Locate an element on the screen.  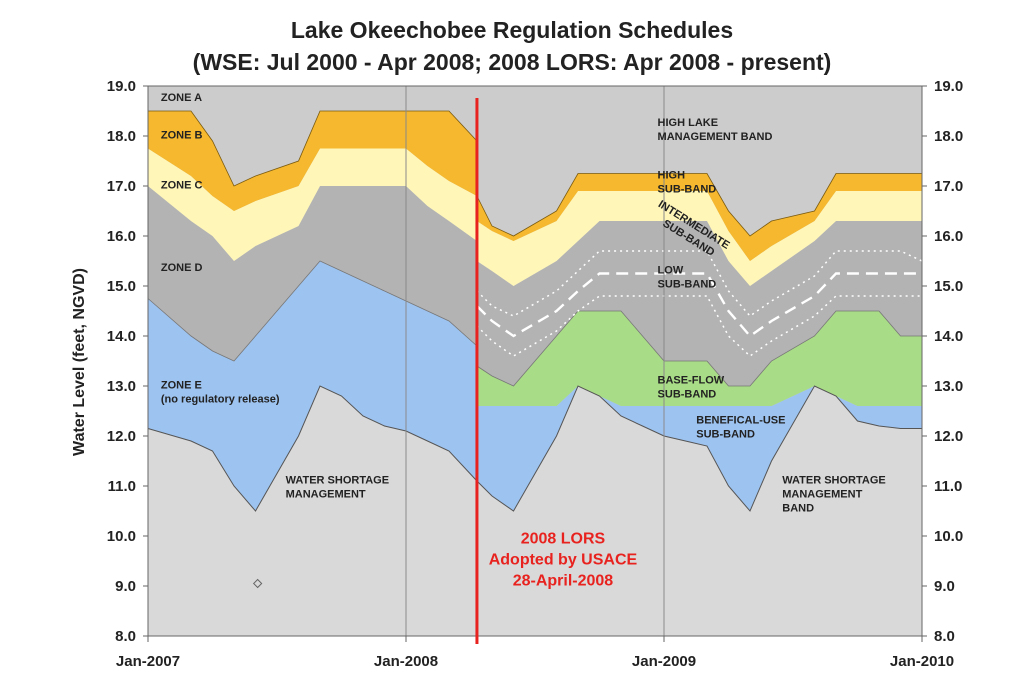
band-intermediate-sub-band is located at coordinates (699, 238).